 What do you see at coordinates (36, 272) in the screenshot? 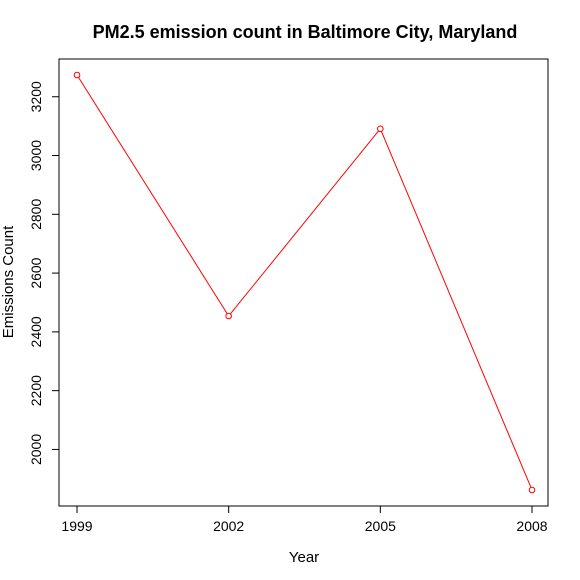
I see `y-tick-label: 2600` at bounding box center [36, 272].